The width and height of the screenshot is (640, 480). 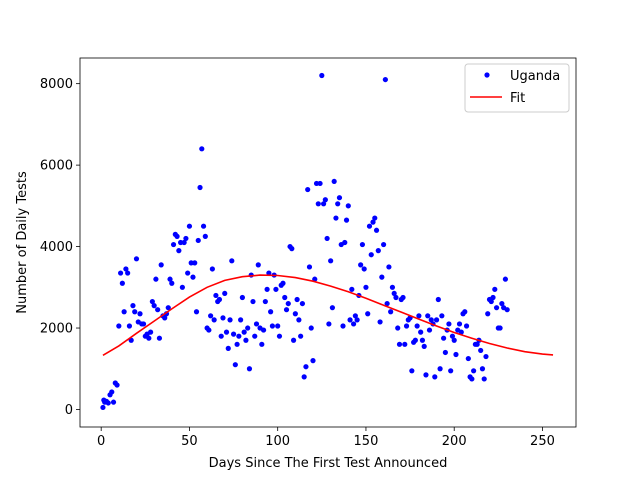 What do you see at coordinates (366, 441) in the screenshot?
I see `x-tick-label: 150` at bounding box center [366, 441].